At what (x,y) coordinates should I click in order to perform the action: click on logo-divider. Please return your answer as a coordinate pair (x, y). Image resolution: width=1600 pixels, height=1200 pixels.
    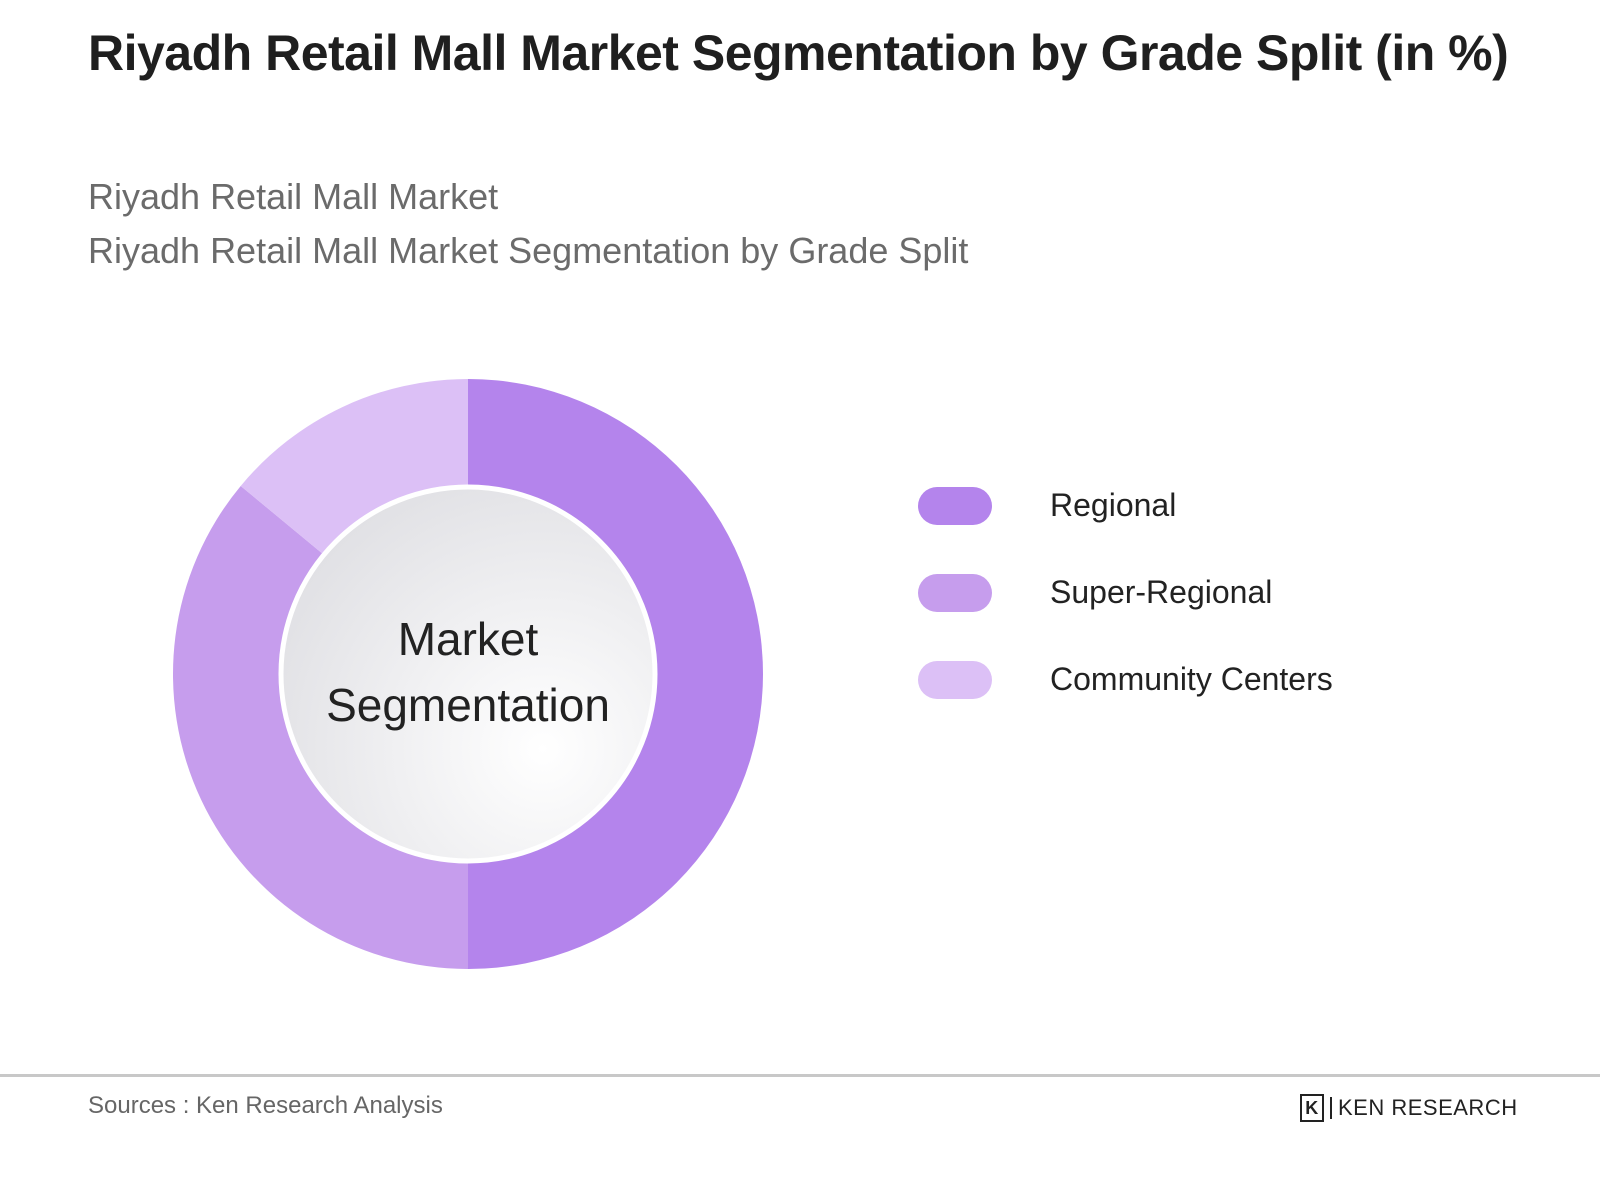
    Looking at the image, I should click on (1331, 1108).